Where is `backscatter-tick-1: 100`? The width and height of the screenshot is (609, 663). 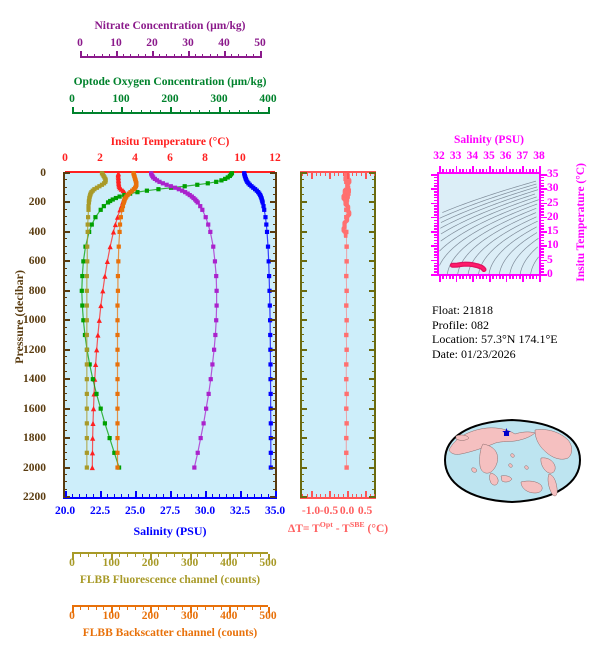 backscatter-tick-1: 100 is located at coordinates (111, 616).